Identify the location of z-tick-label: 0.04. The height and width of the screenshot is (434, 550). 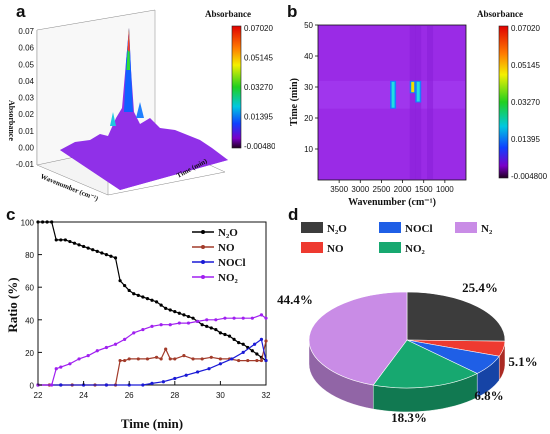
(26, 81).